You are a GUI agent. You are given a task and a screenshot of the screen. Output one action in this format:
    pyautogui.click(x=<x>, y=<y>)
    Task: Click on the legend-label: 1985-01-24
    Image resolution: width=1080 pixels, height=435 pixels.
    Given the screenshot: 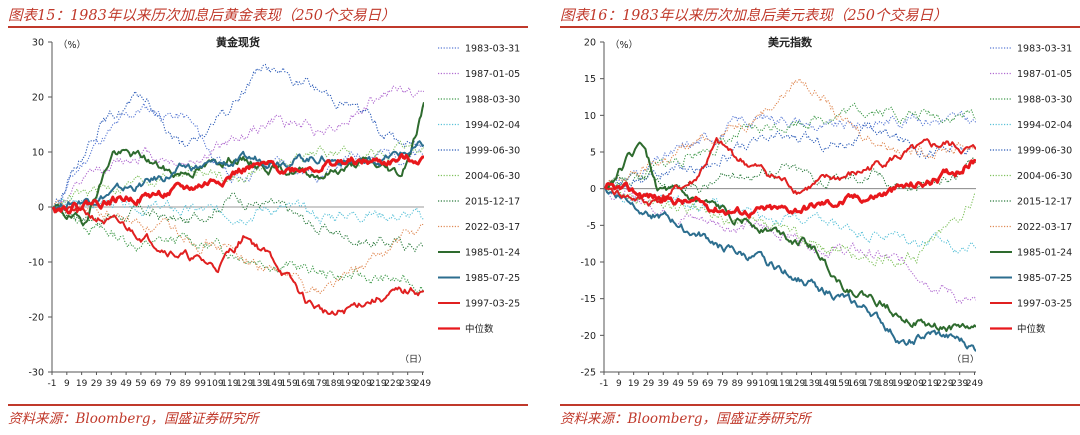 What is the action you would take?
    pyautogui.click(x=1044, y=253)
    